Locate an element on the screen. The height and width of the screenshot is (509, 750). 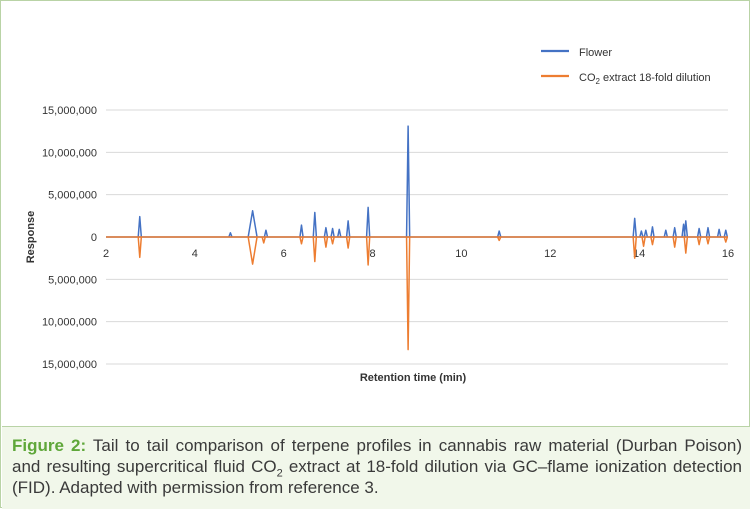
x-tick-labels: 2 4 6 8 10 12 14 16 is located at coordinates (418, 254).